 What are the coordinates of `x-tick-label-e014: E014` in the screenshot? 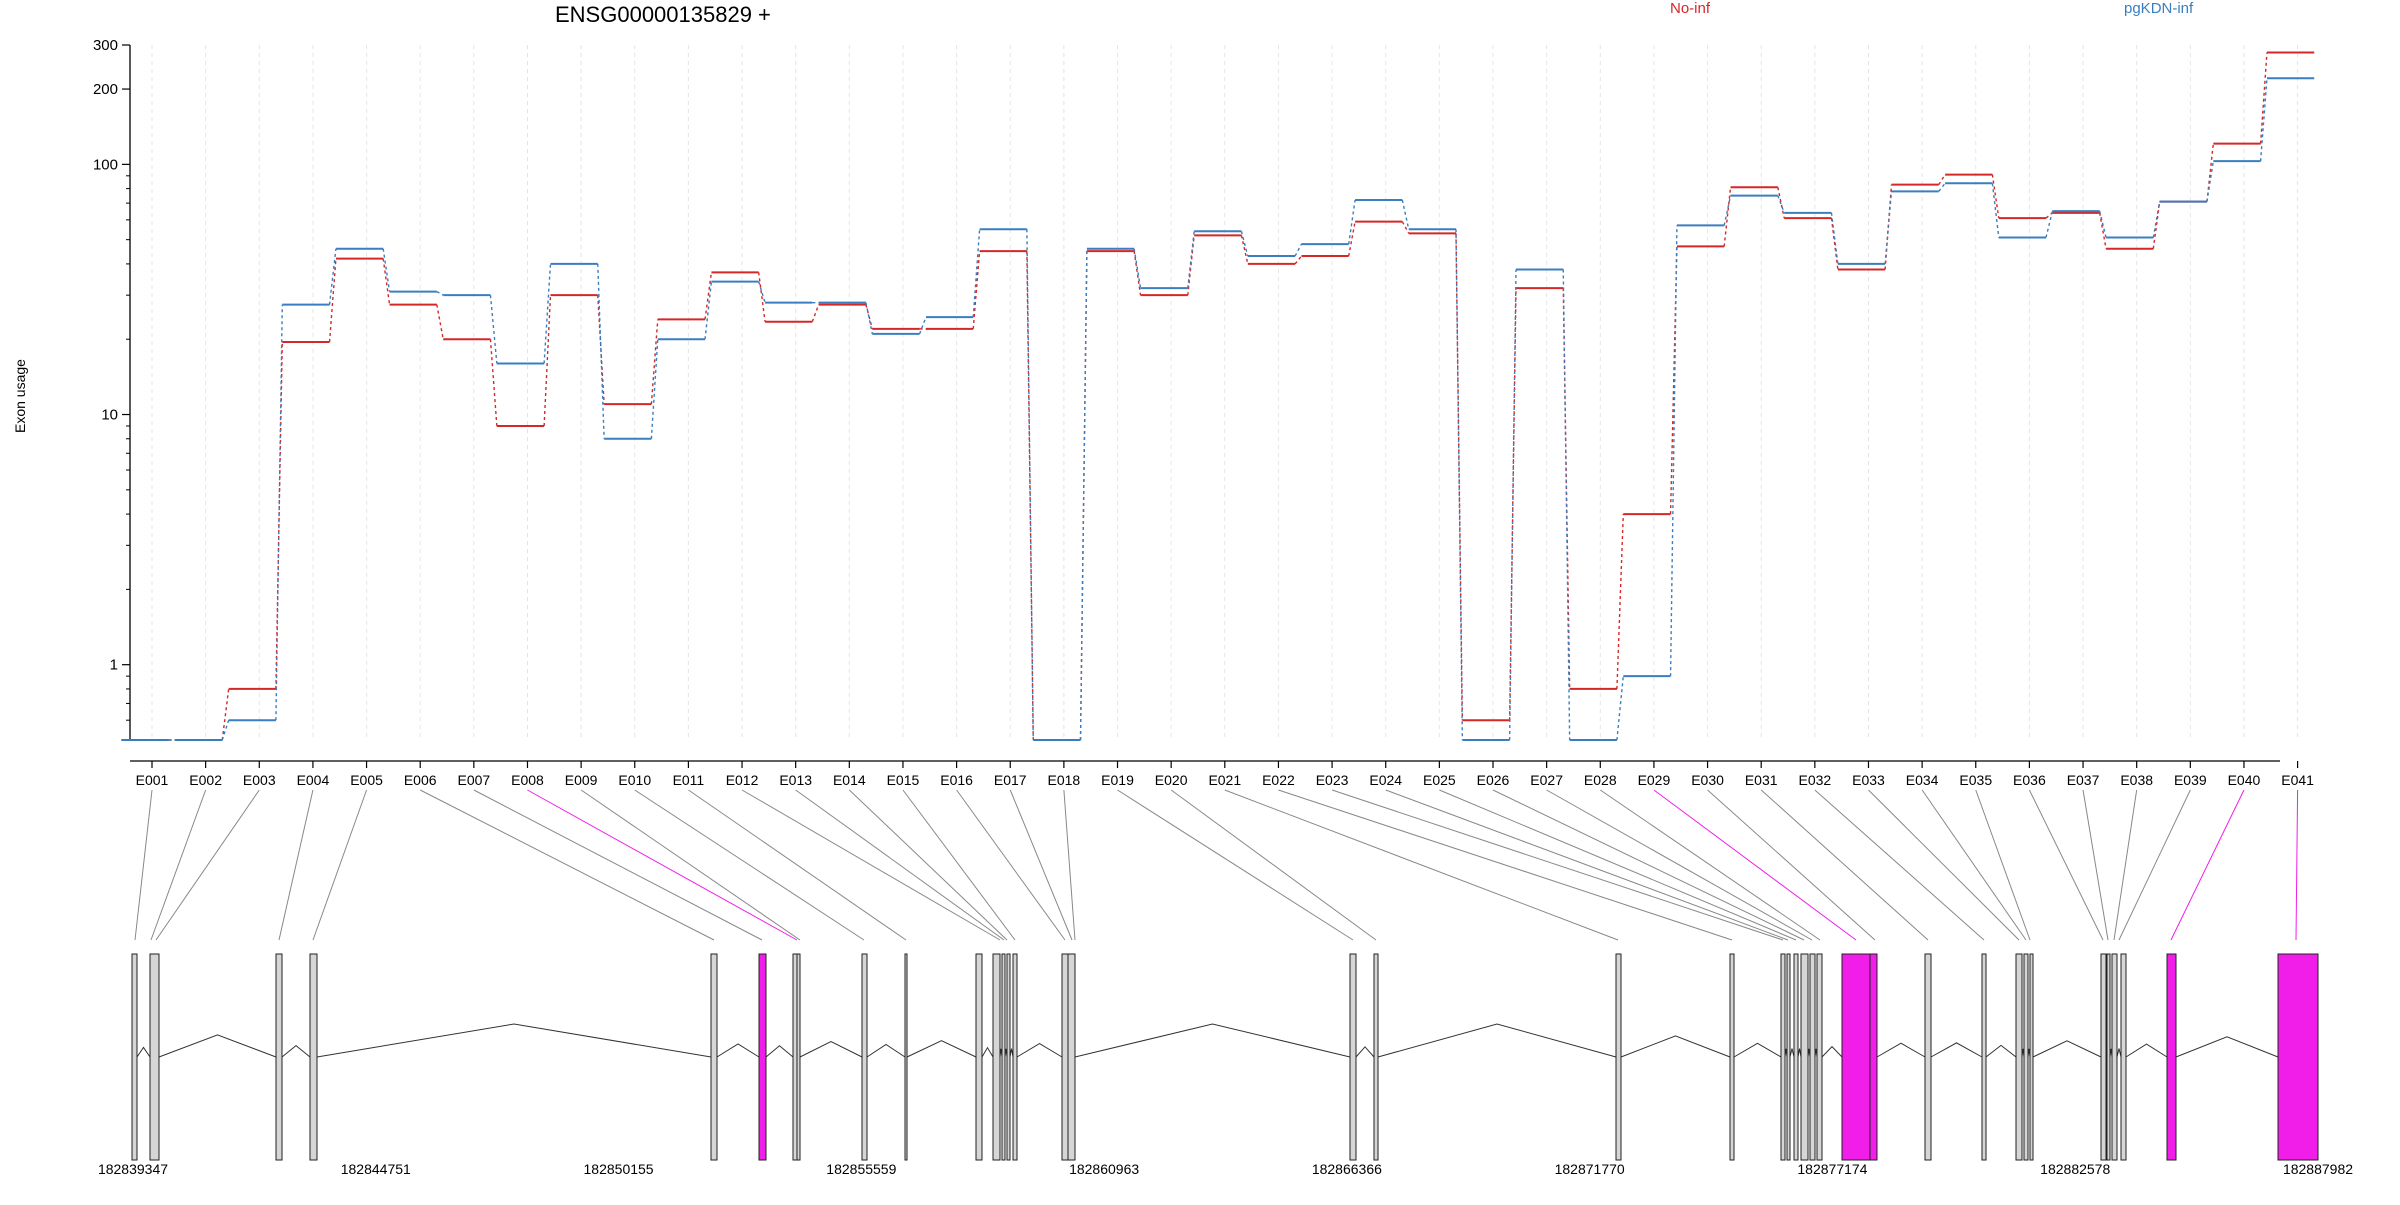 It's located at (849, 780).